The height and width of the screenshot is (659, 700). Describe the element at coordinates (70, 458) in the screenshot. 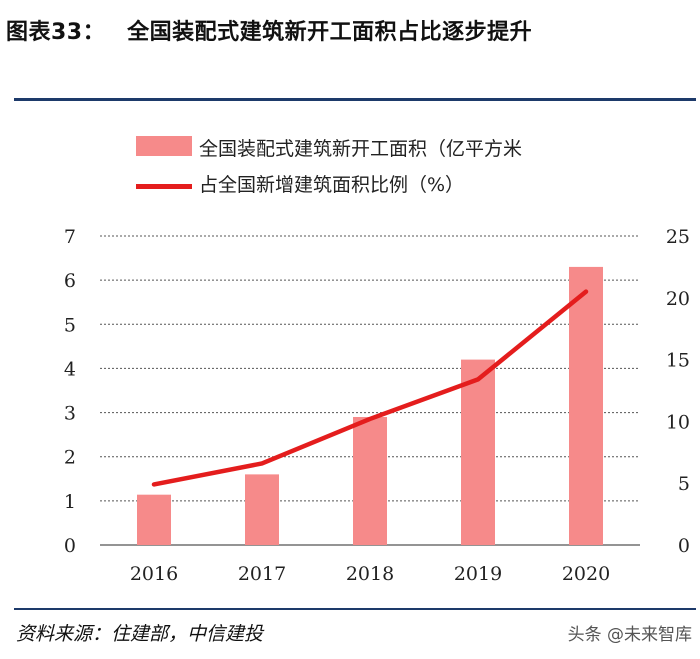

I see `y-left-tick: 2` at that location.